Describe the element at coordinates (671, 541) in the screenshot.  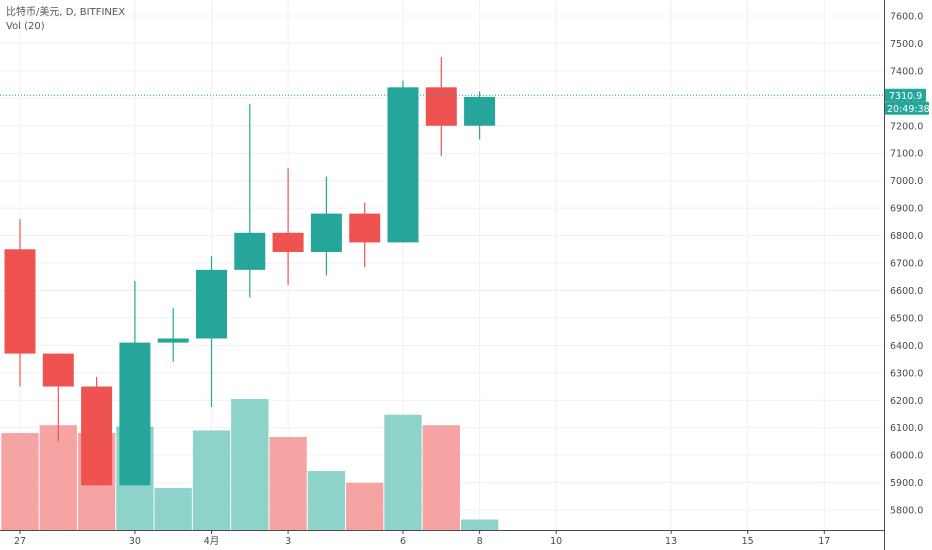
I see `time-tick-label: 13` at that location.